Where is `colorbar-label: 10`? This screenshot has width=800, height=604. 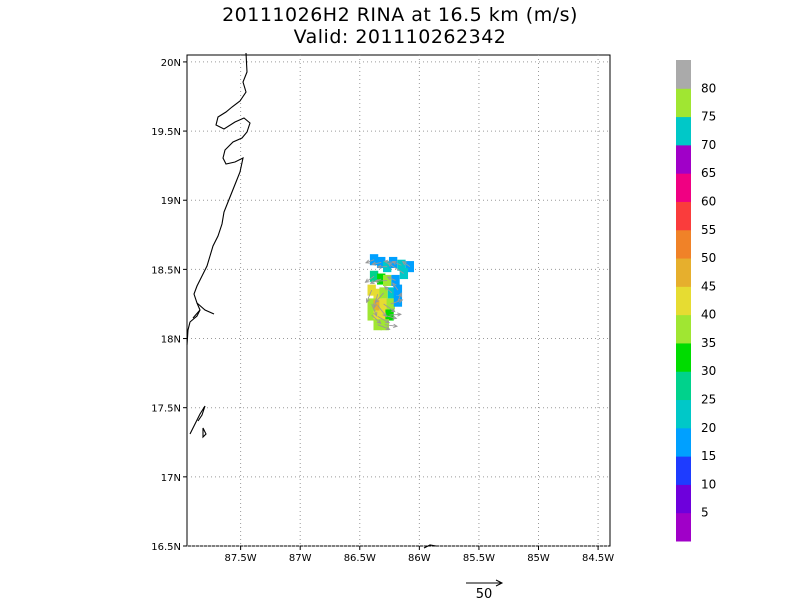
colorbar-label: 10 is located at coordinates (708, 484).